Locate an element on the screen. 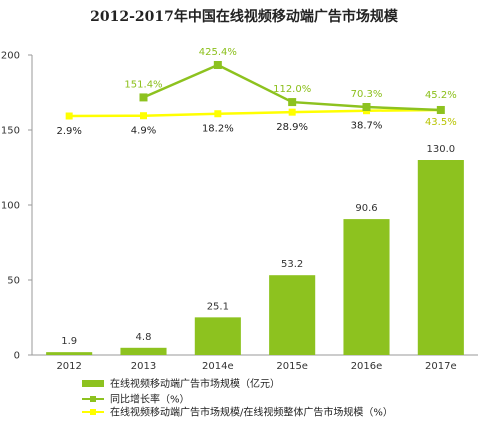  bar-label: 90.6 is located at coordinates (366, 208).